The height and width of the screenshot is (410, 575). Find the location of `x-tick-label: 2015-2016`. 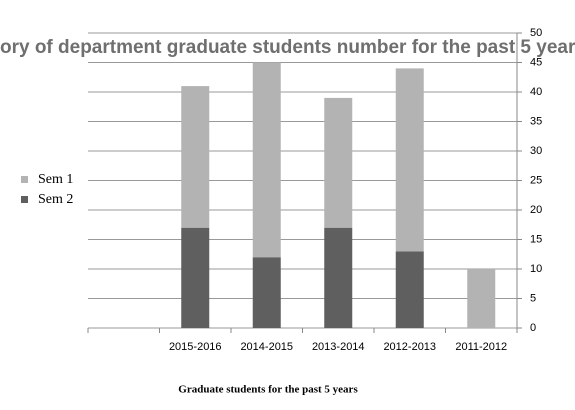

x-tick-label: 2015-2016 is located at coordinates (195, 347).